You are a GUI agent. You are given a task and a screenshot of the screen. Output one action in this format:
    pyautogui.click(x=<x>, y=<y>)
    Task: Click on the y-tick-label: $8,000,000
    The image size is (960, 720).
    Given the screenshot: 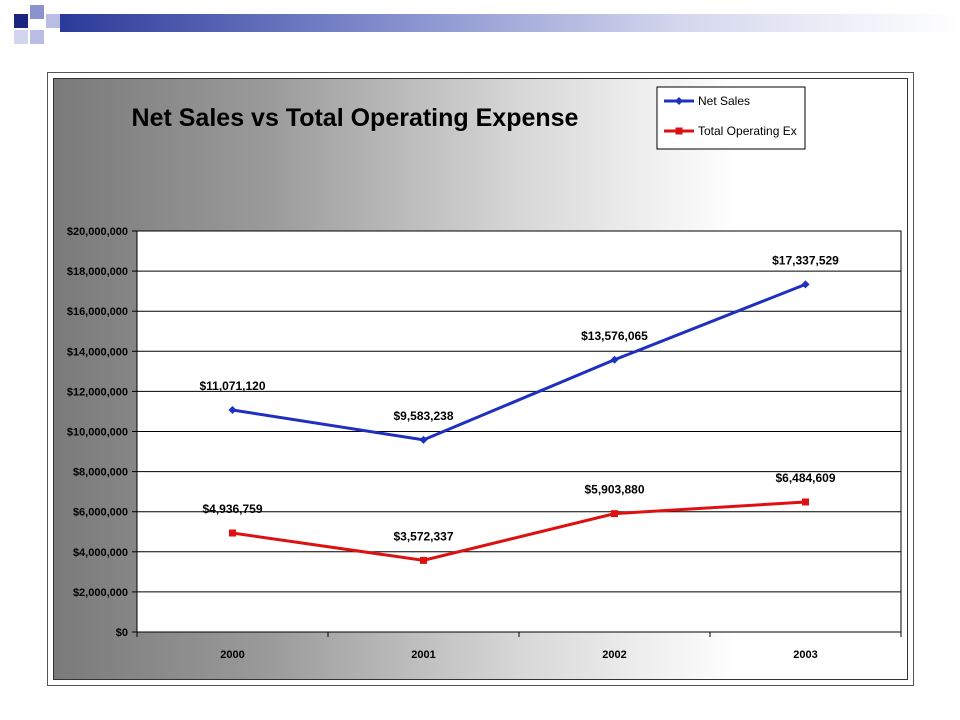 What is the action you would take?
    pyautogui.click(x=100, y=473)
    